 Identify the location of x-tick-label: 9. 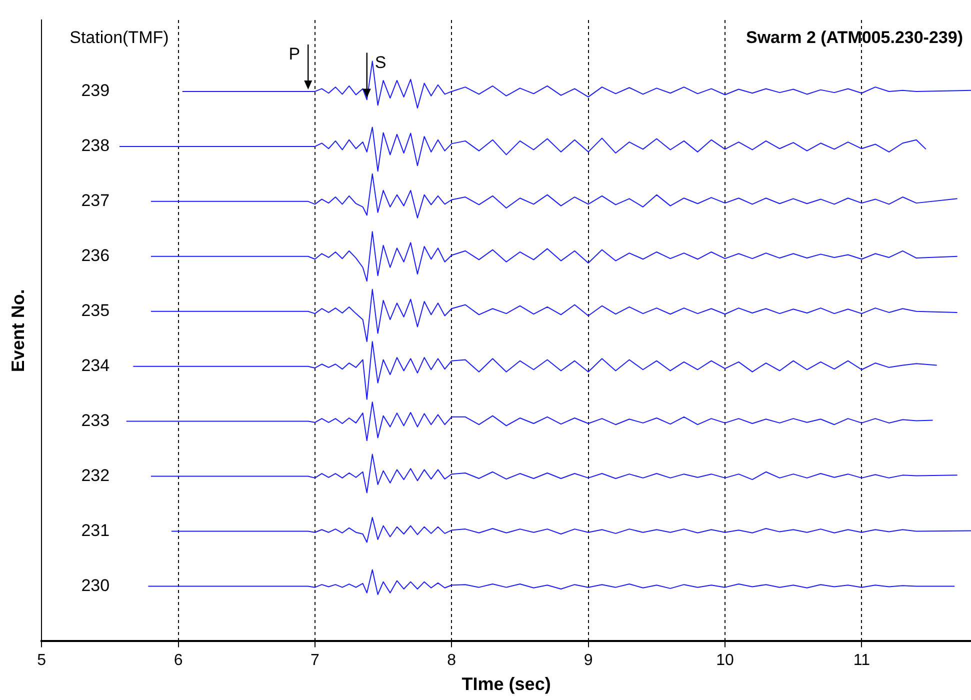
(588, 661).